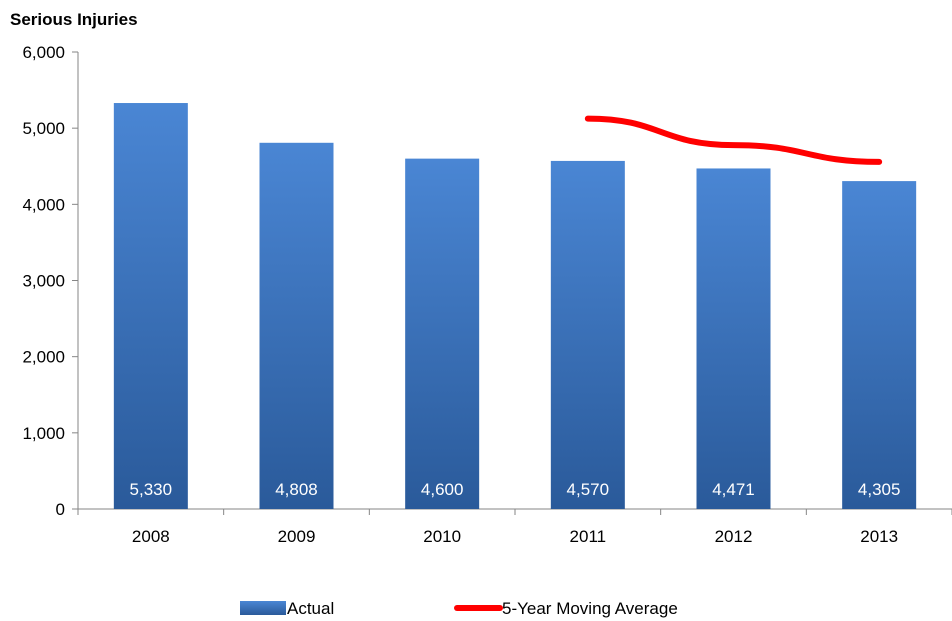  What do you see at coordinates (515, 489) in the screenshot?
I see `bar-labels: 5,330 4,808 4,600 4,570 4,471 4,305` at bounding box center [515, 489].